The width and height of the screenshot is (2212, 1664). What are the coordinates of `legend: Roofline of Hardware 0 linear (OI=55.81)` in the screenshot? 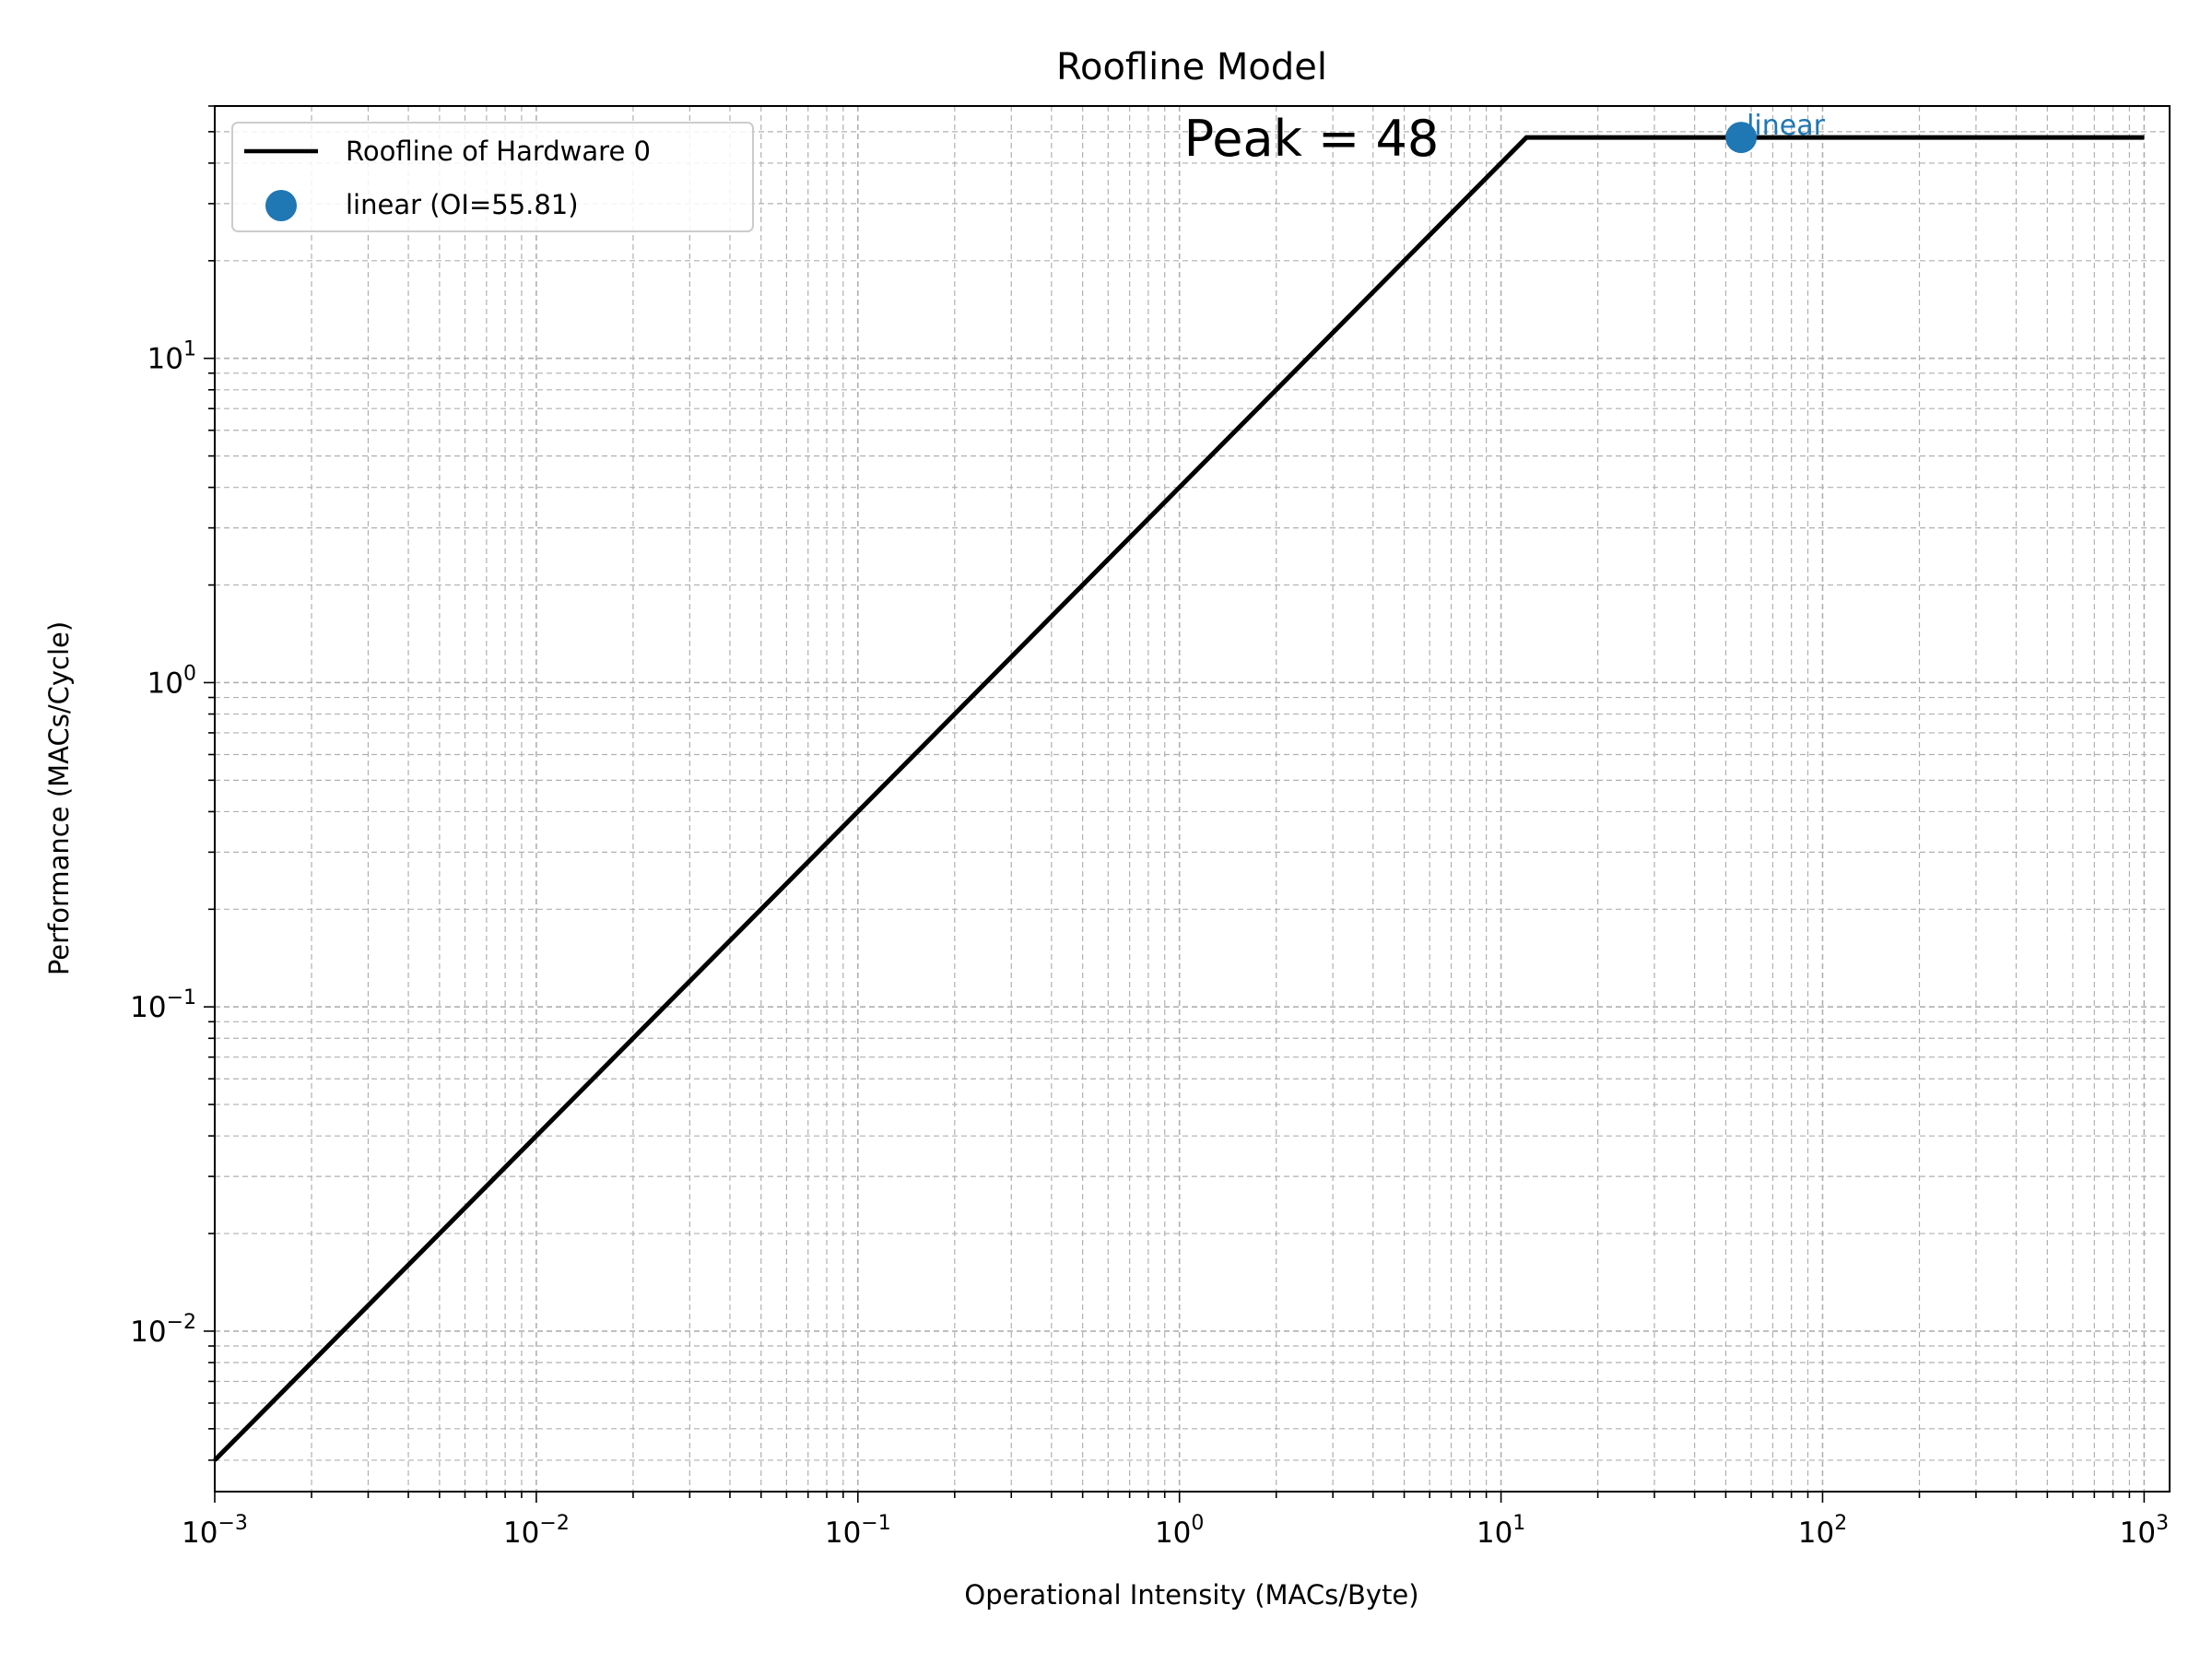 It's located at (492, 177).